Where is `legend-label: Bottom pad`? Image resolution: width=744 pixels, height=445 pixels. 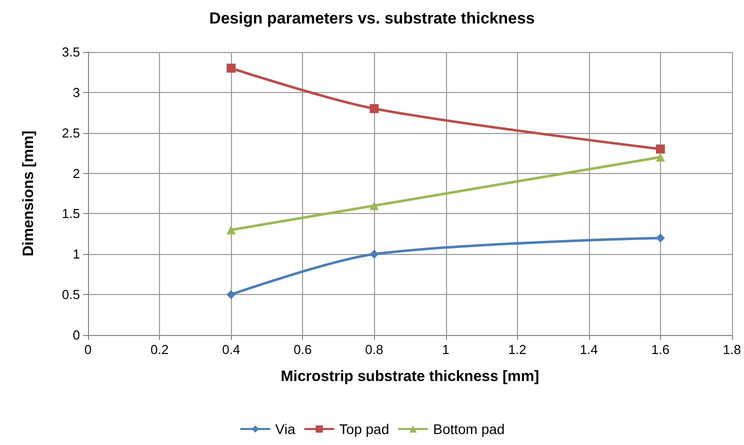 legend-label: Bottom pad is located at coordinates (469, 429).